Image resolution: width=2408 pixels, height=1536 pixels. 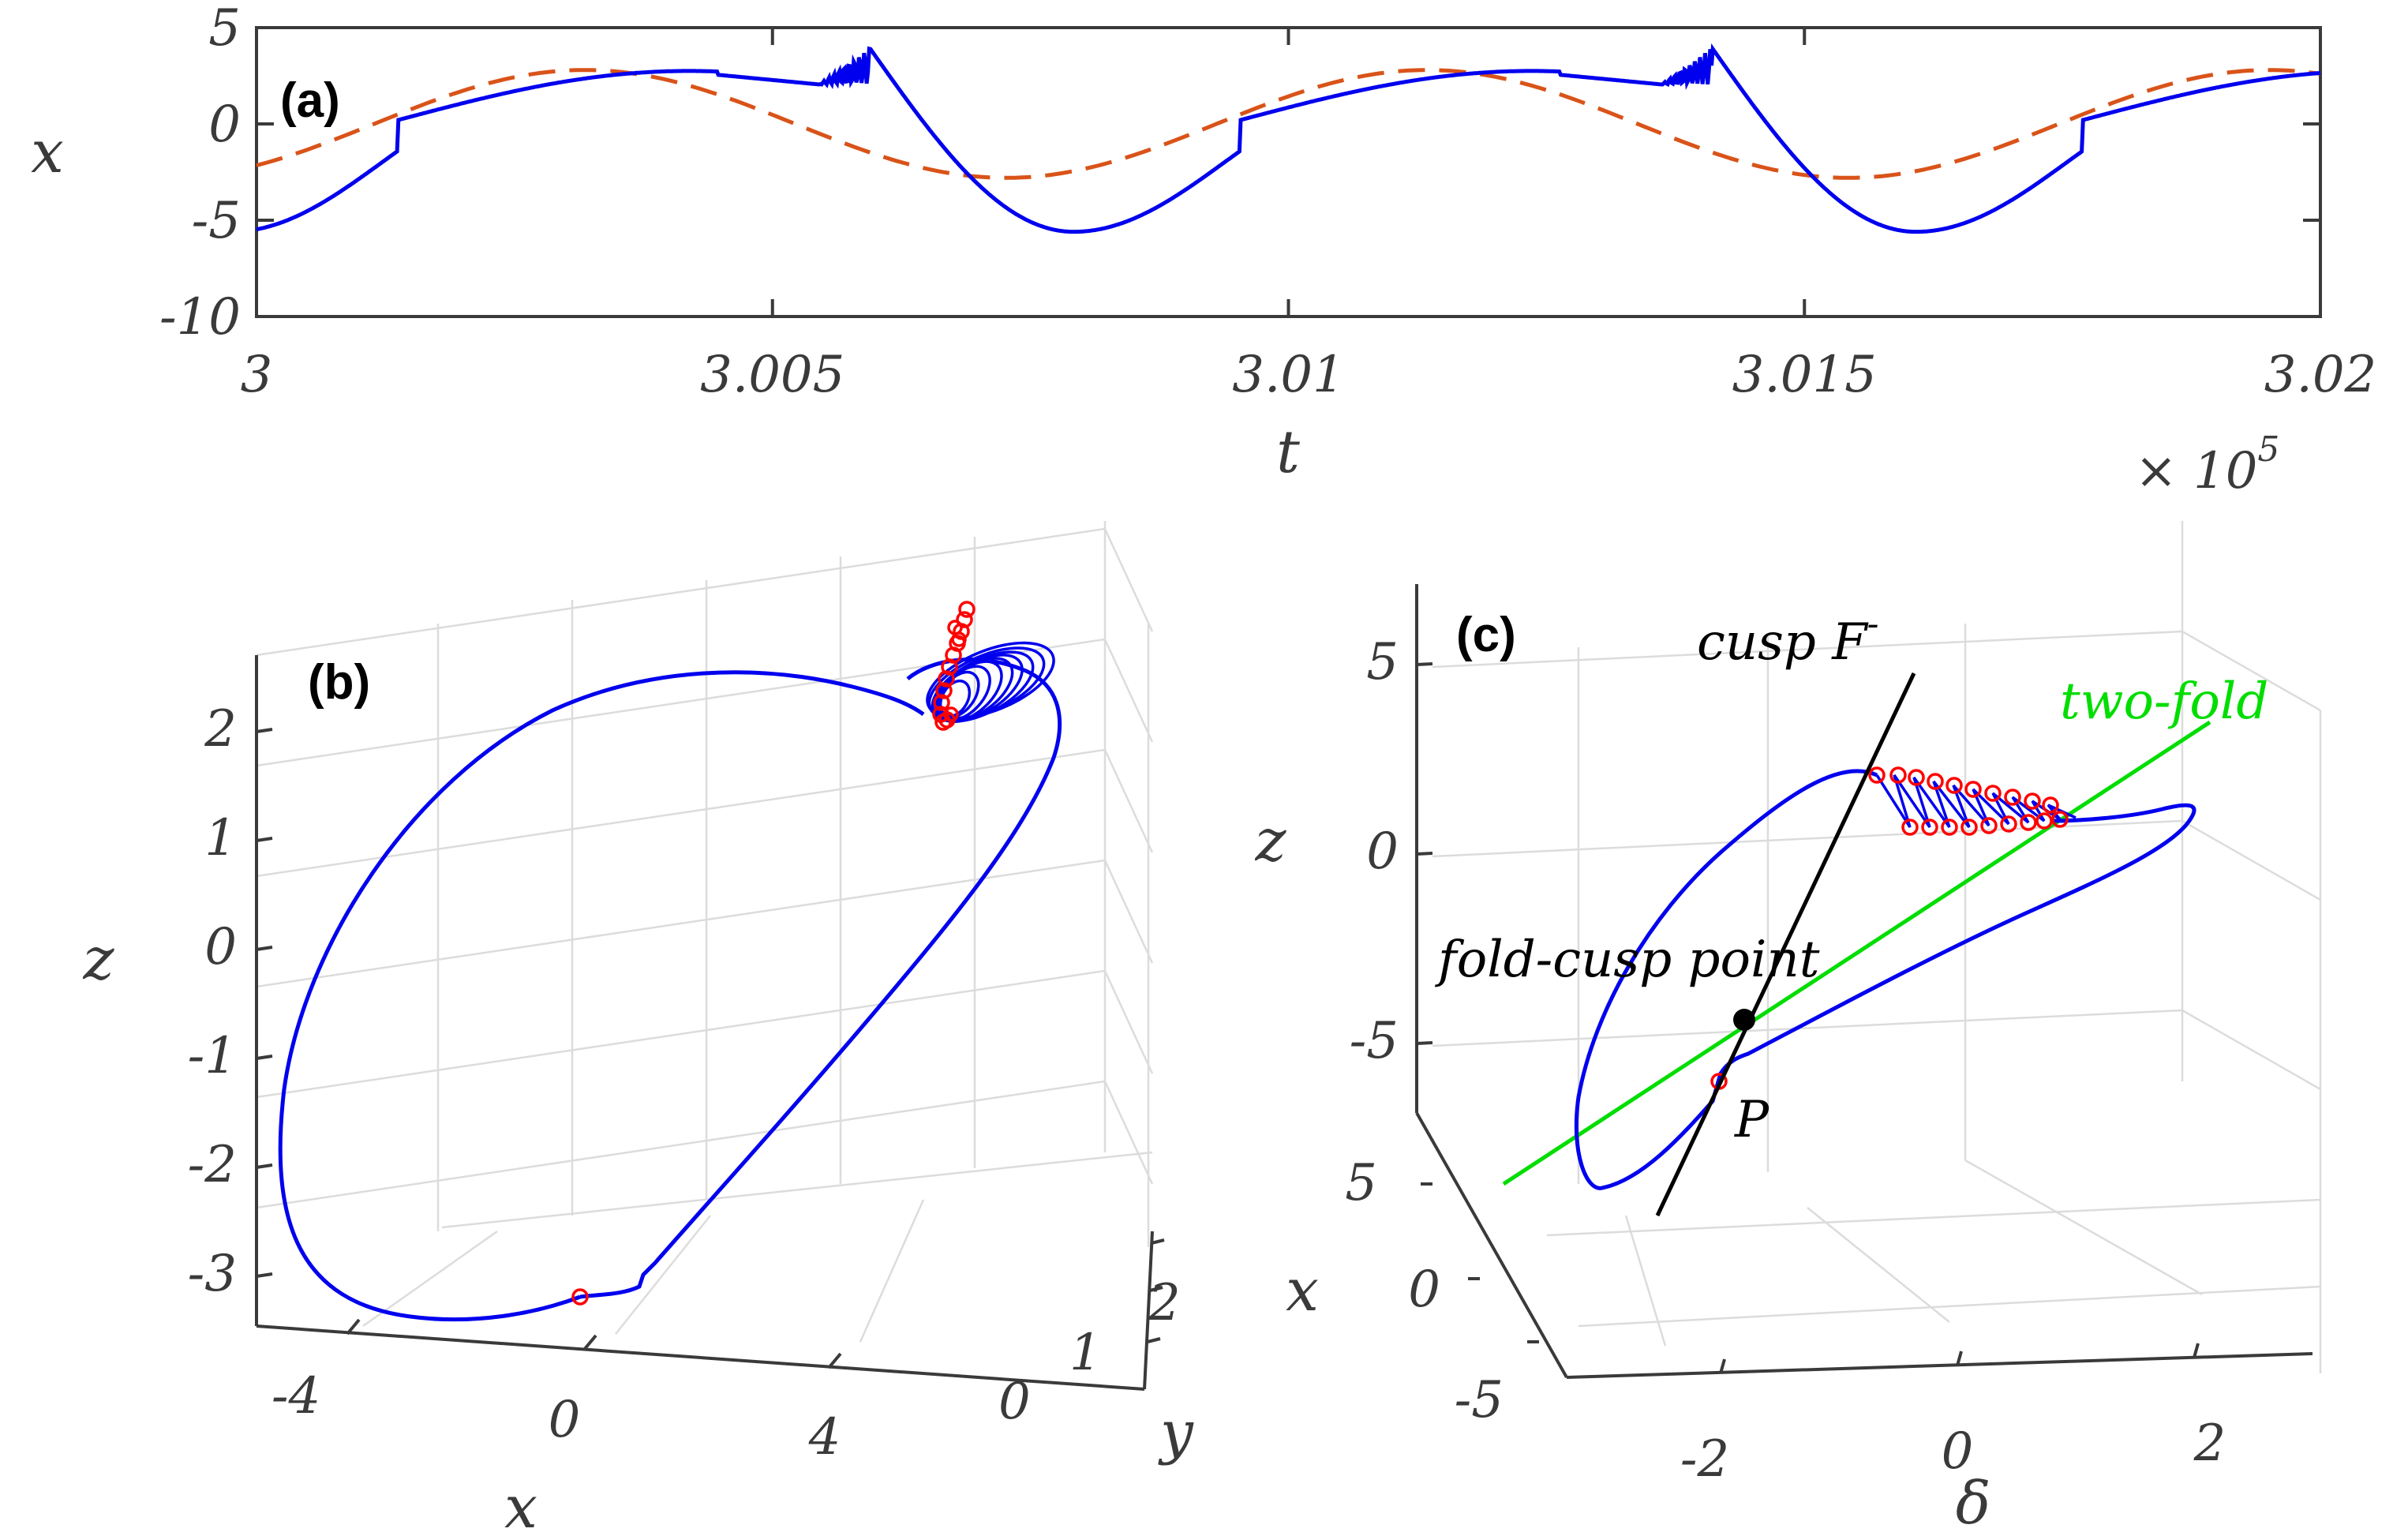 I want to click on panel-c-zlabel: z, so click(x=1271, y=841).